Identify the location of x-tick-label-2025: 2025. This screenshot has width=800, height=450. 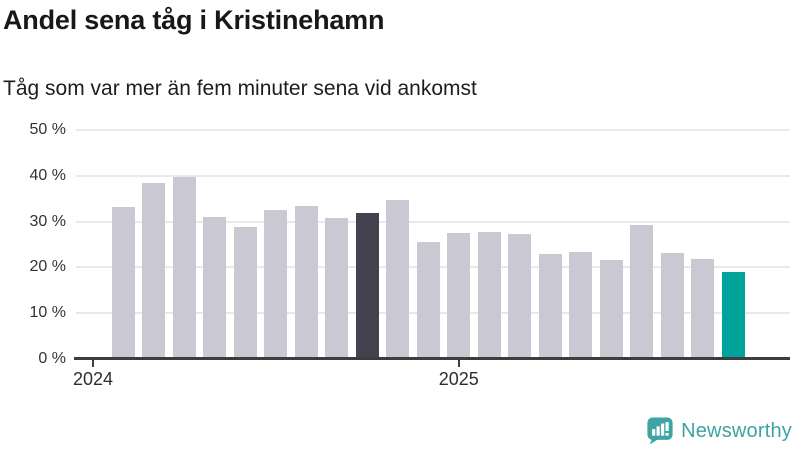
(458, 379).